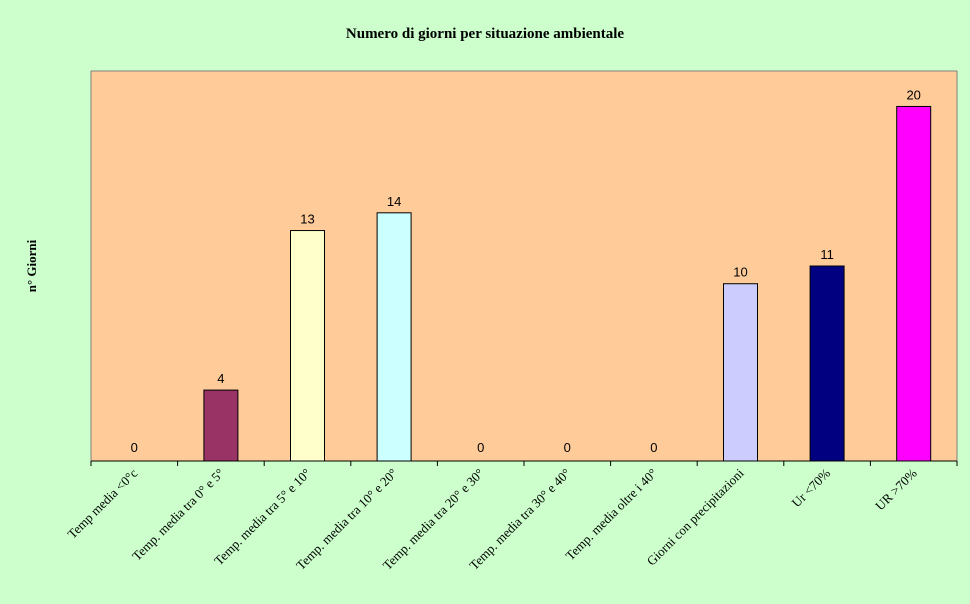 The width and height of the screenshot is (970, 604). Describe the element at coordinates (262, 517) in the screenshot. I see `x-tick-label: Temp. media tra 5° e 10°` at that location.